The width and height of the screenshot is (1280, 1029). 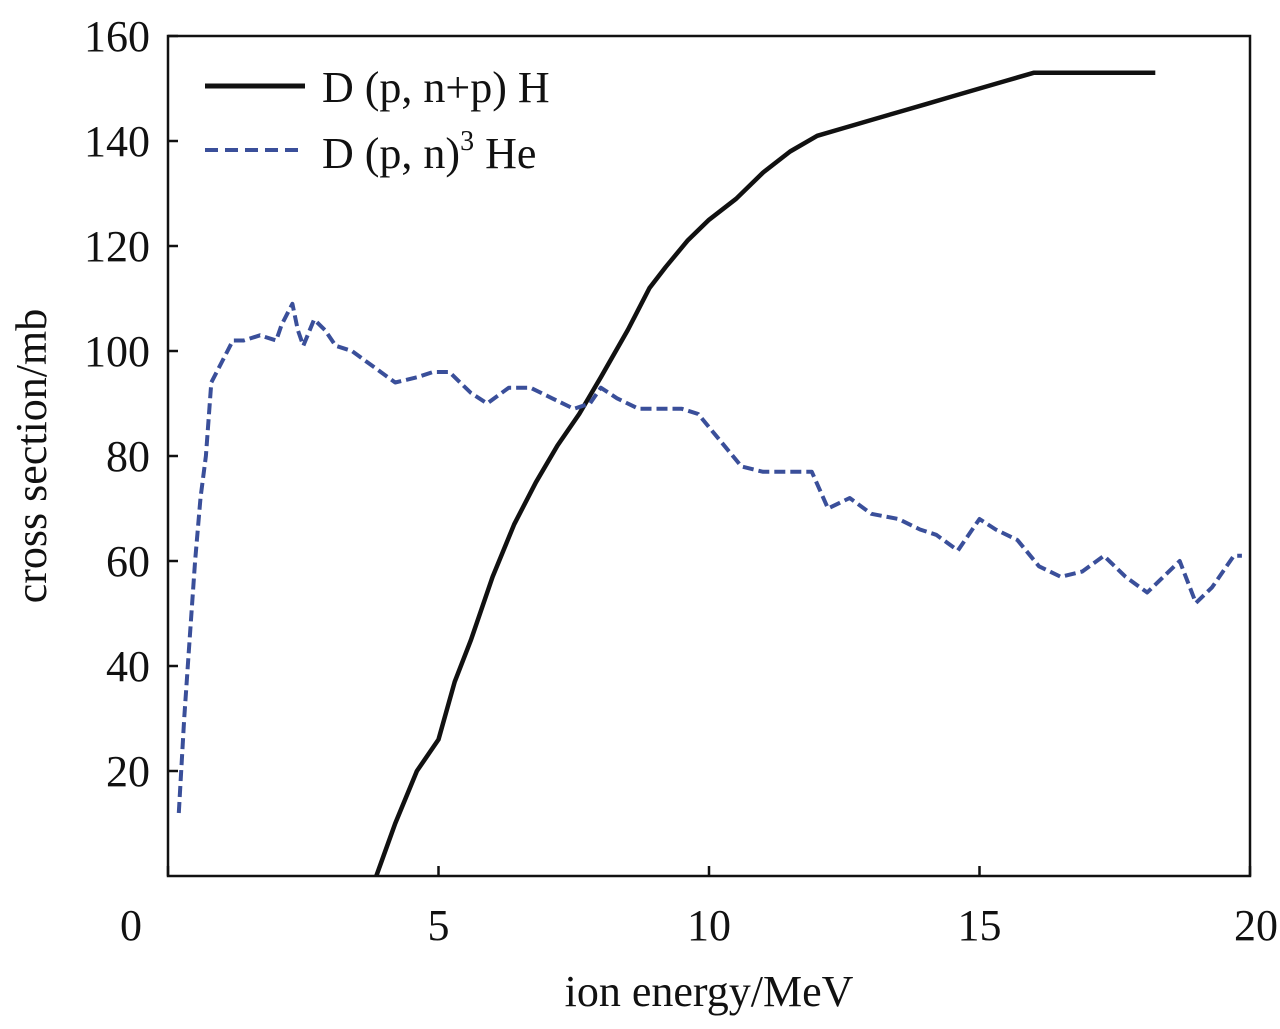 What do you see at coordinates (1256, 925) in the screenshot?
I see `x-tick-label: 20` at bounding box center [1256, 925].